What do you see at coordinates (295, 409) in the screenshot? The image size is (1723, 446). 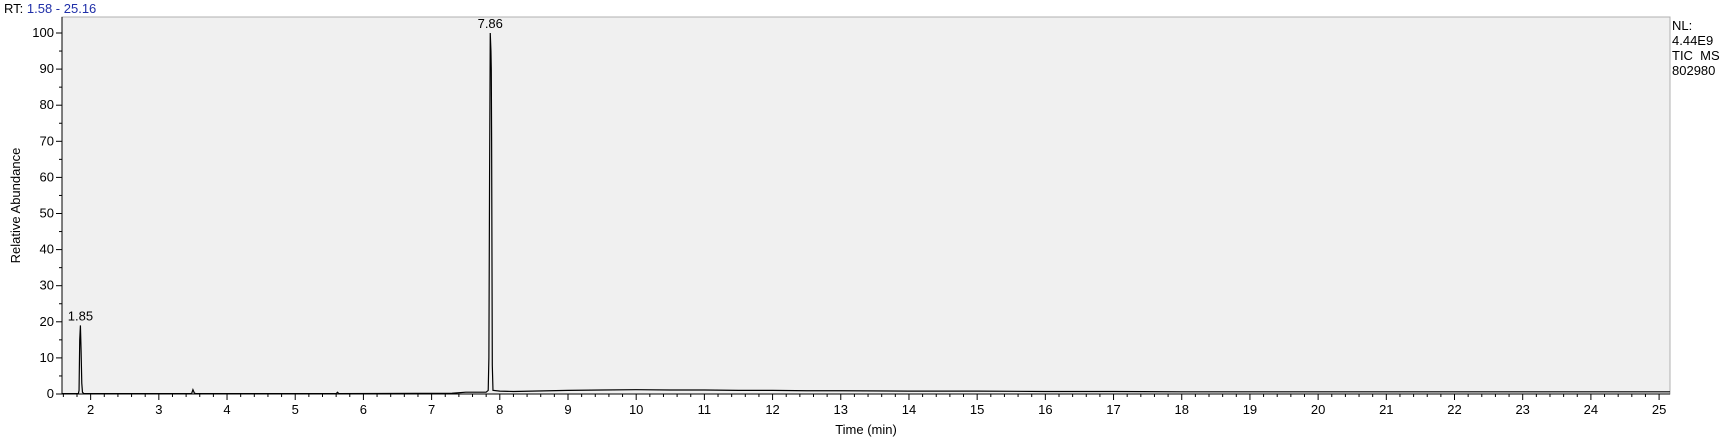 I see `x-tick-label: 5` at bounding box center [295, 409].